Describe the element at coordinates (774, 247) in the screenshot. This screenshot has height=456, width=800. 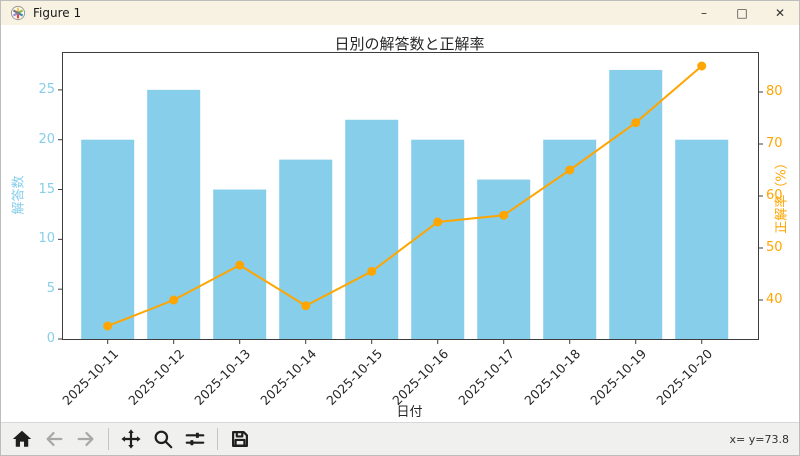
I see `right-y-tick-label: 50` at that location.